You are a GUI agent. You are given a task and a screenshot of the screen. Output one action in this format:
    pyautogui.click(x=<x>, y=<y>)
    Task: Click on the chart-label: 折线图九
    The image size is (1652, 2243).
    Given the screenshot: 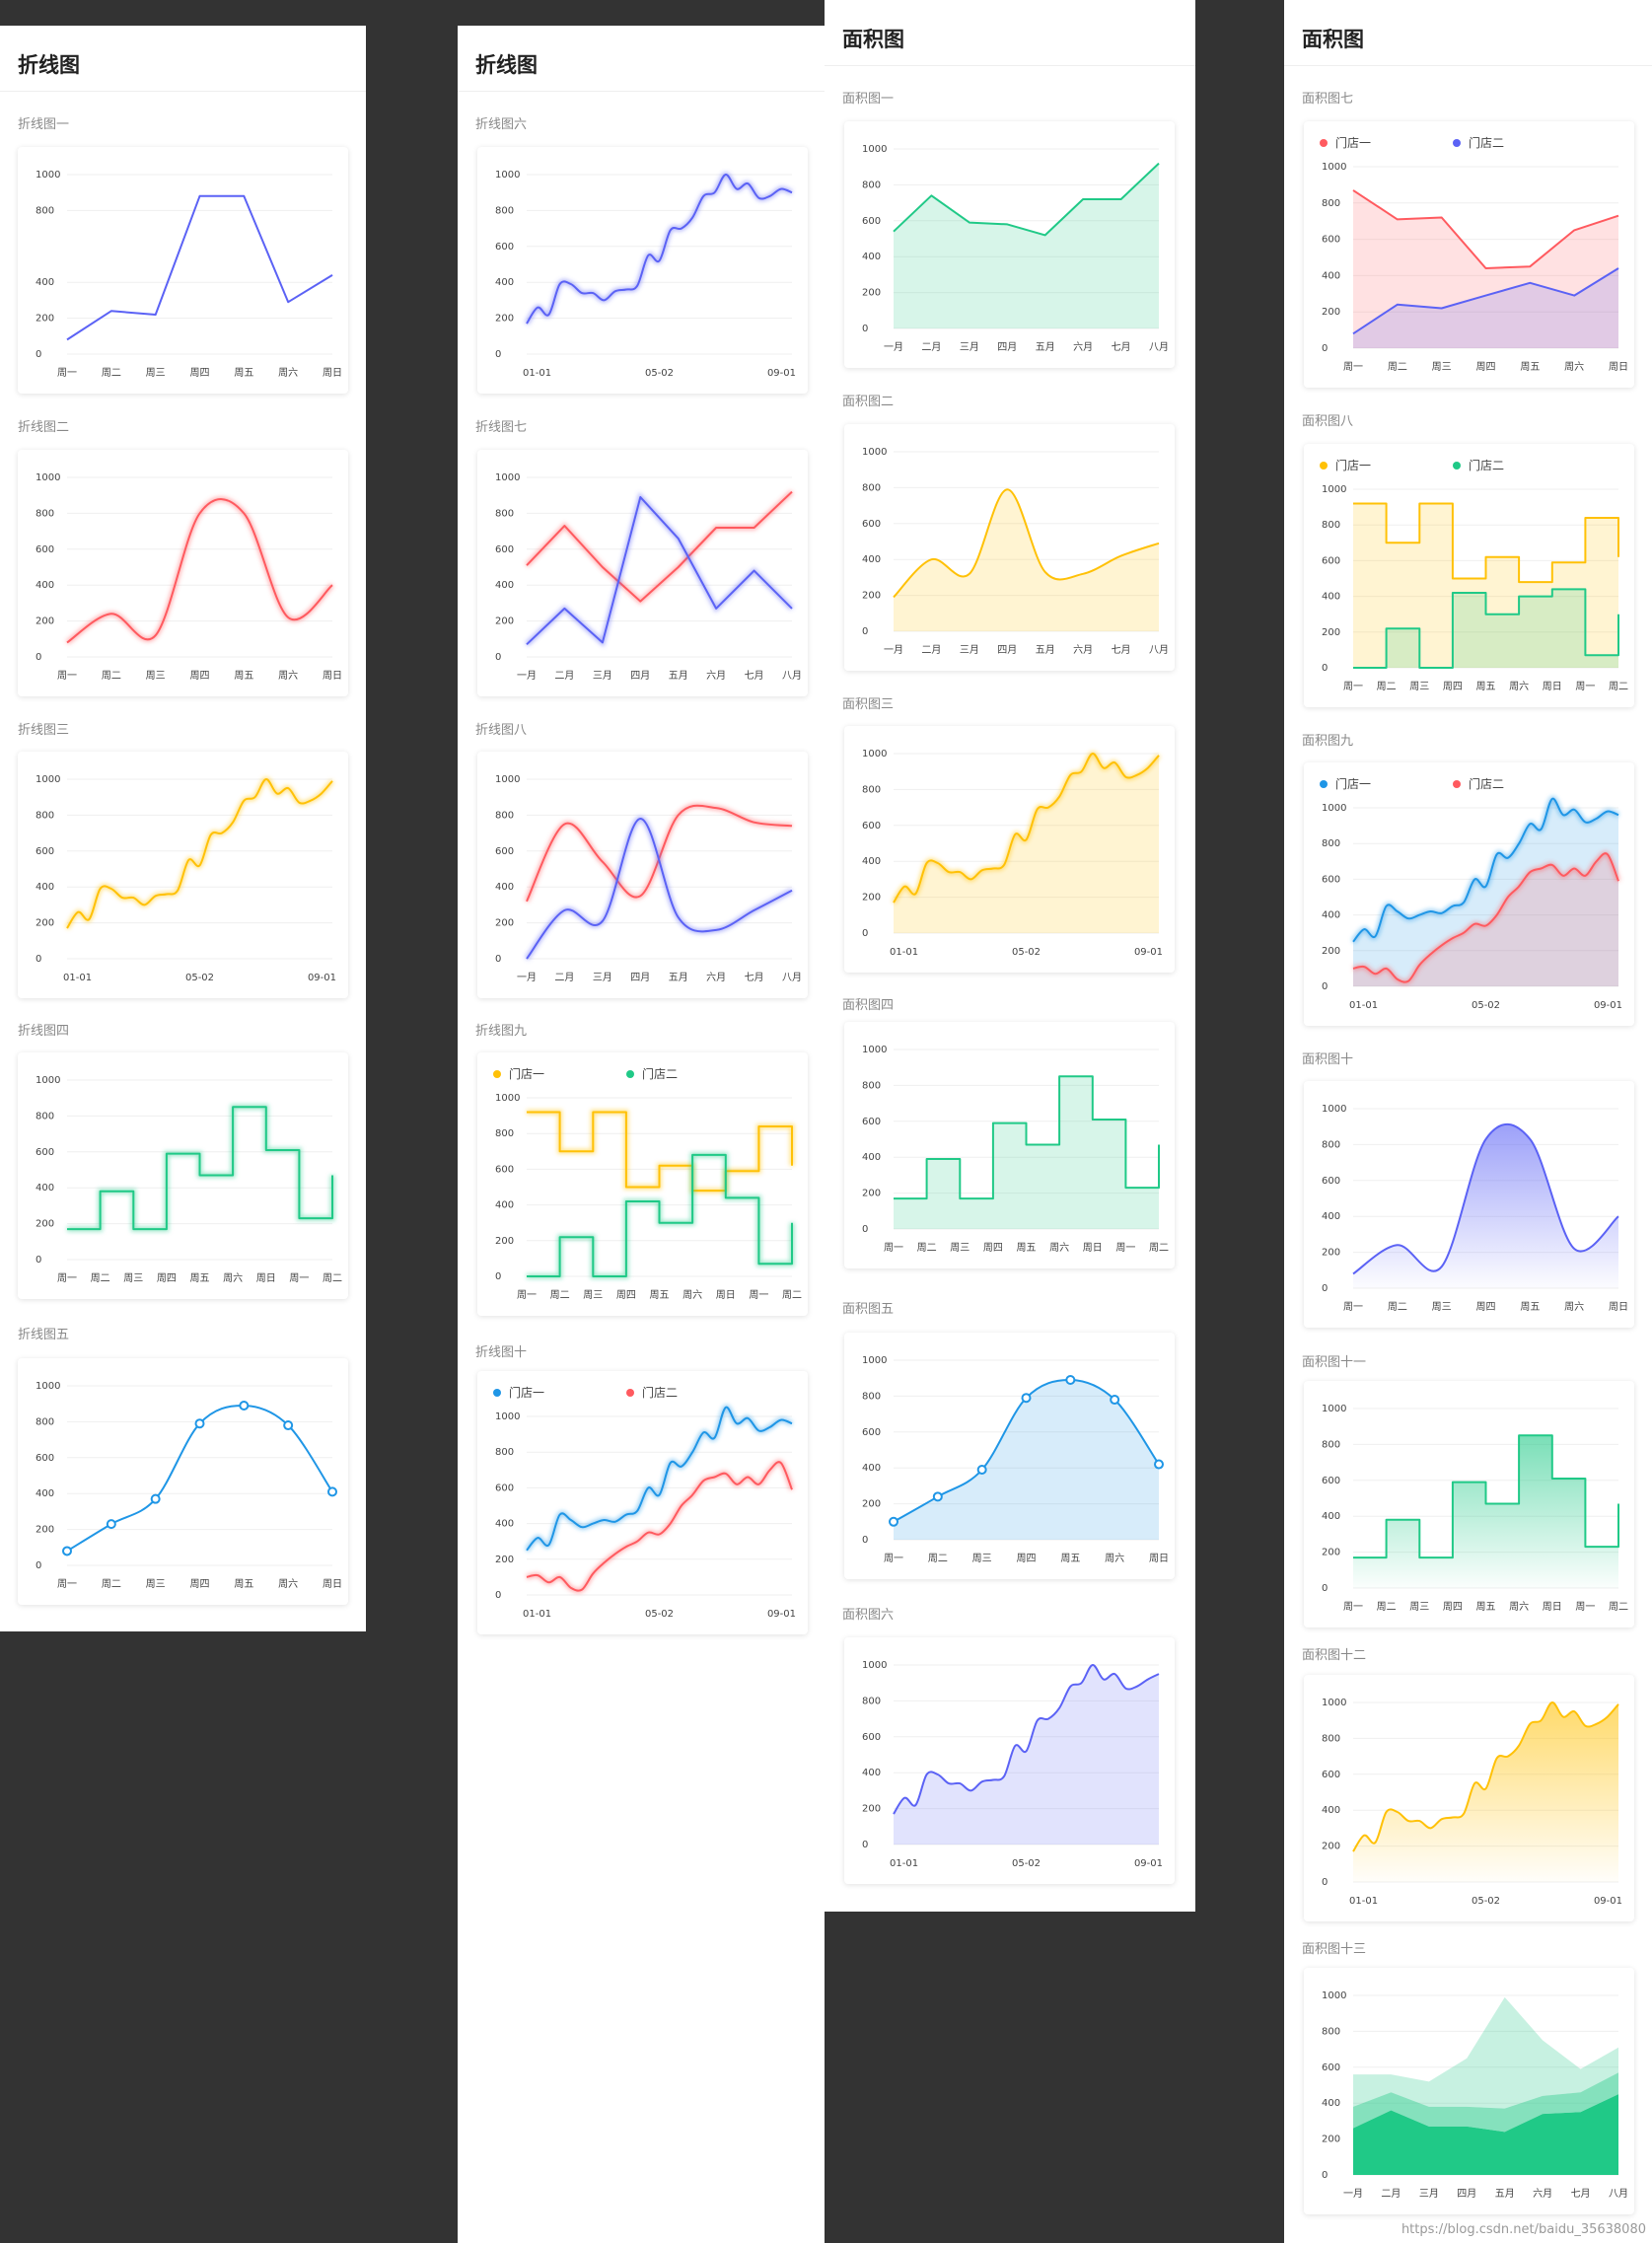 What is the action you would take?
    pyautogui.click(x=502, y=1031)
    